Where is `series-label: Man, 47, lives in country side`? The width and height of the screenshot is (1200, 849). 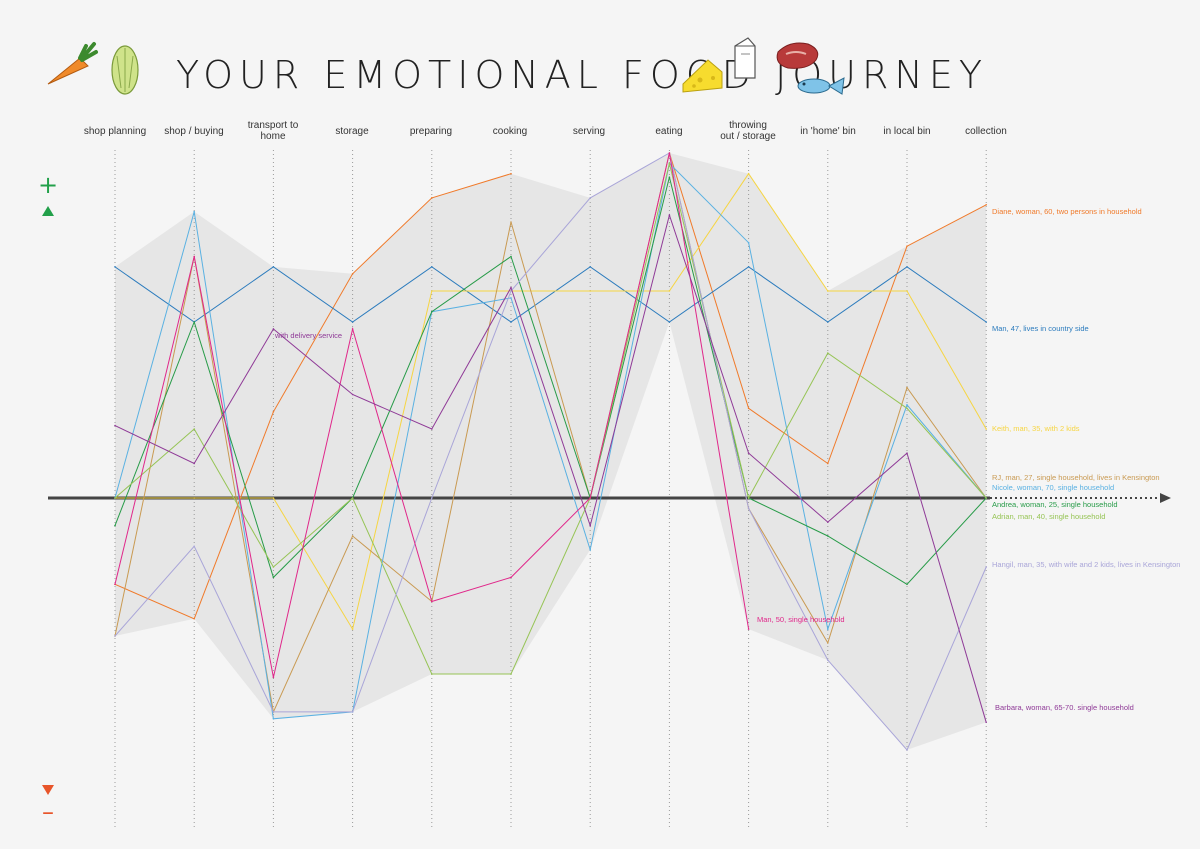
series-label: Man, 47, lives in country side is located at coordinates (1040, 328).